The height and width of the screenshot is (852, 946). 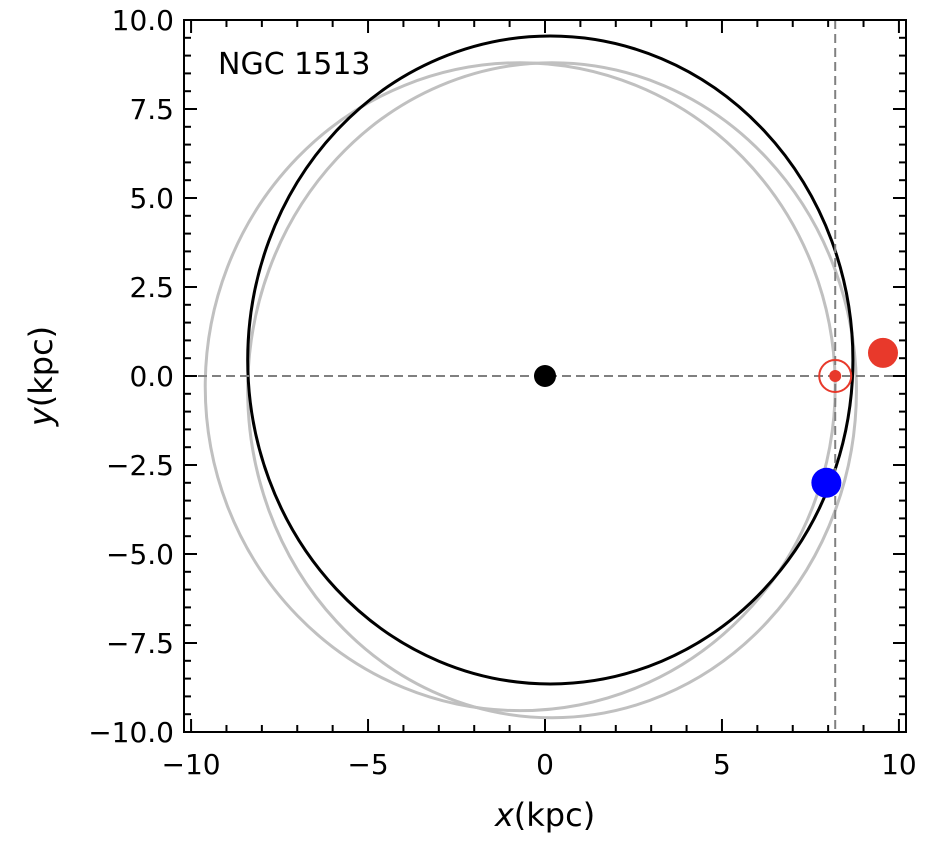 I want to click on x-axis-symbol: x, so click(x=504, y=815).